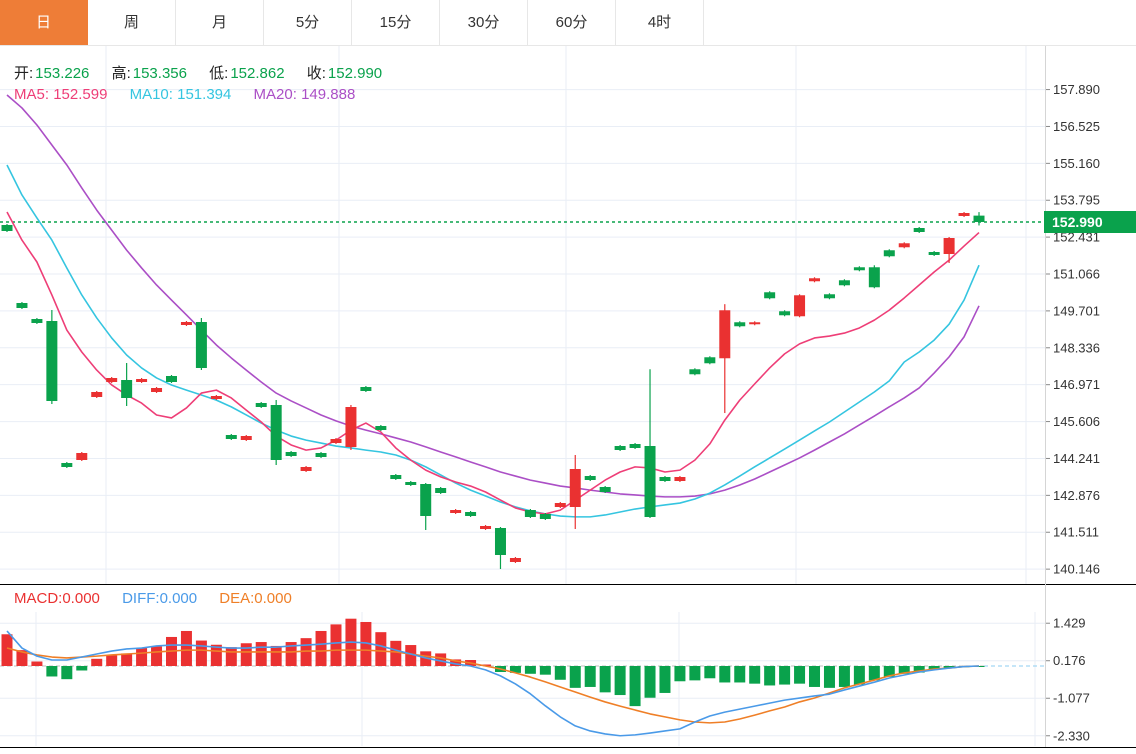 The height and width of the screenshot is (754, 1136). I want to click on ma5-value: 152.599, so click(80, 94).